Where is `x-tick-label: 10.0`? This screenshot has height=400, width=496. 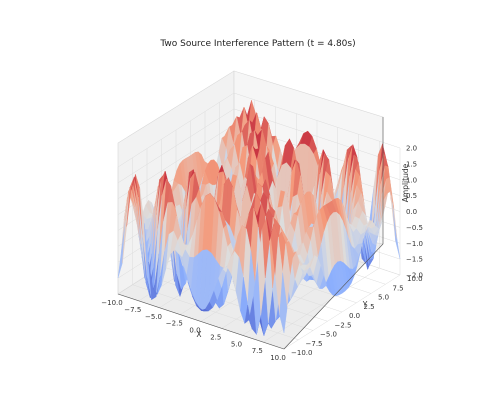 x-tick-label: 10.0 is located at coordinates (278, 358).